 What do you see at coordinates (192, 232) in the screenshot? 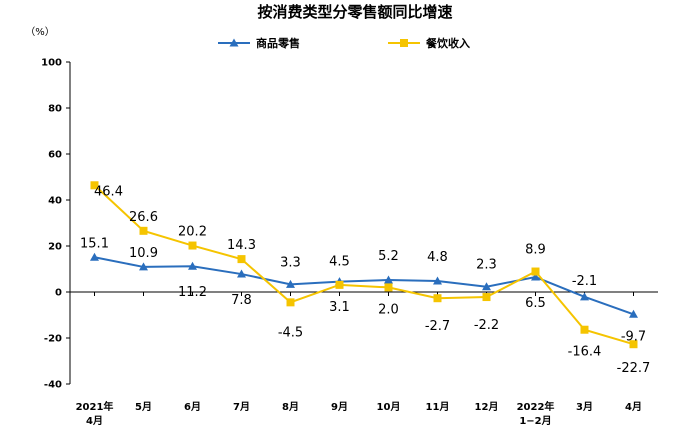
I see `data-label: 20.2` at bounding box center [192, 232].